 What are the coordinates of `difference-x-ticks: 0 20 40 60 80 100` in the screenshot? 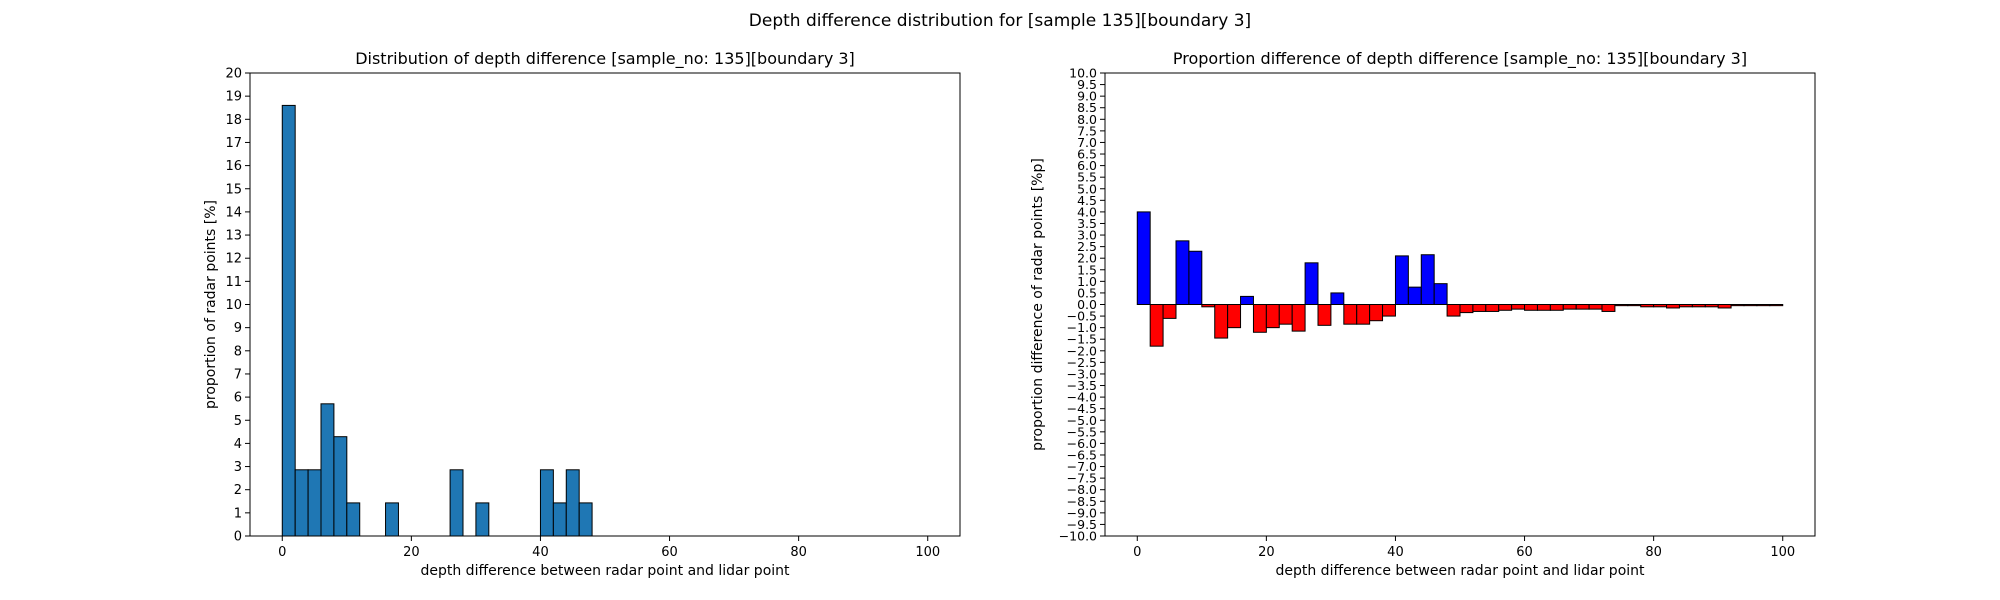 It's located at (1464, 548).